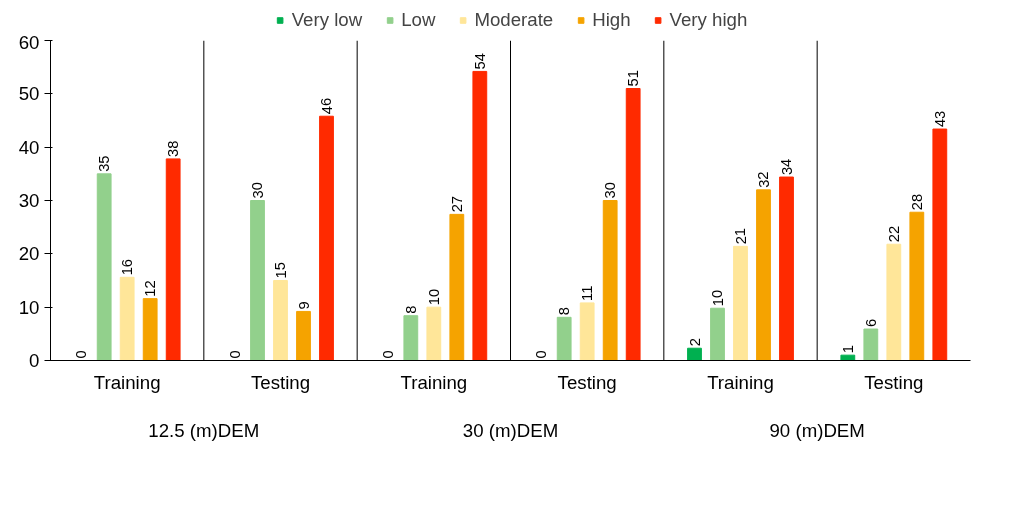  Describe the element at coordinates (104, 163) in the screenshot. I see `data-label: 35` at that location.